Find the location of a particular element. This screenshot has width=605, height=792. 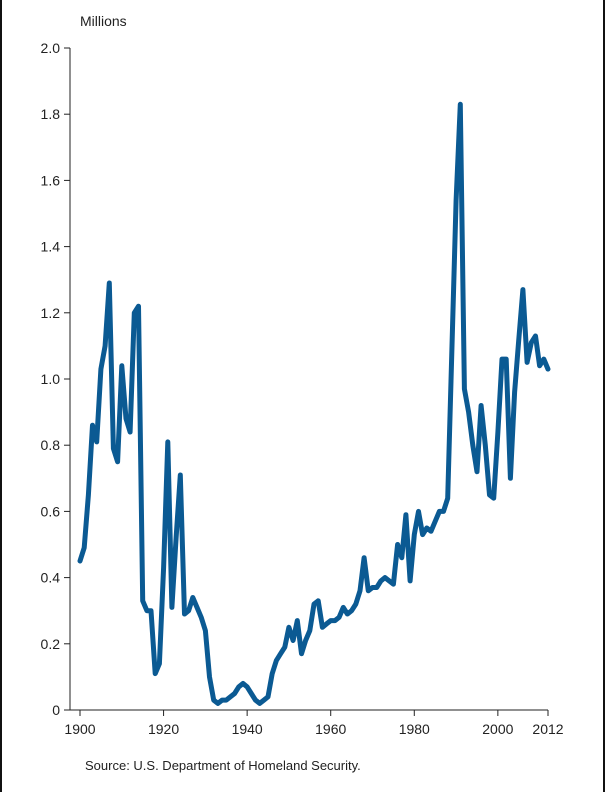

y-tick-label: 1.0 is located at coordinates (51, 379).